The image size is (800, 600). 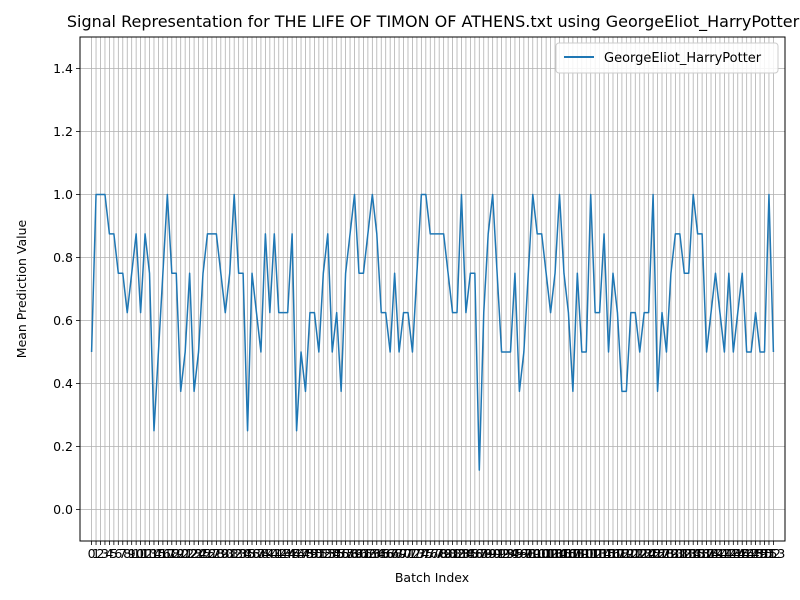 What do you see at coordinates (635, 553) in the screenshot?
I see `x-tick-label: 122` at bounding box center [635, 553].